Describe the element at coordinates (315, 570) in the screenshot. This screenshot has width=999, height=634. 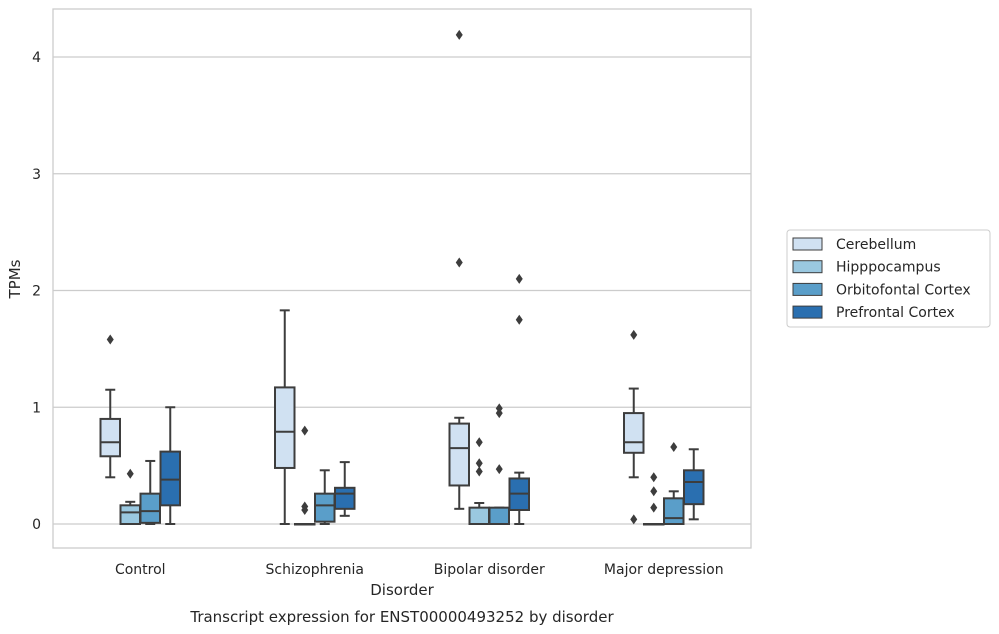
I see `x-tick-label: Schizophrenia` at that location.